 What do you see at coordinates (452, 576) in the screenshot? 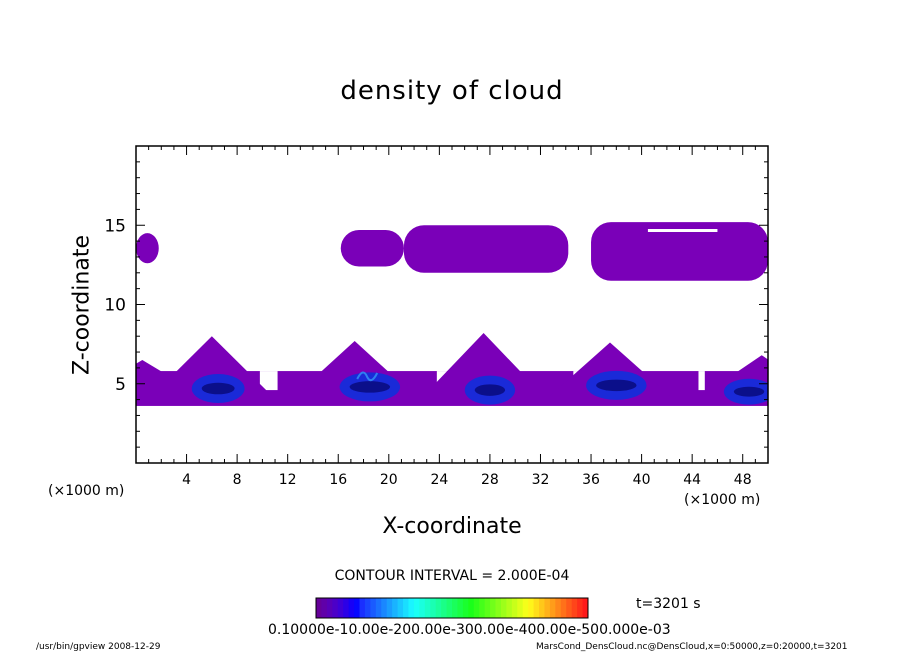
I see `contour-interval: CONTOUR INTERVAL = 2.000E-04` at bounding box center [452, 576].